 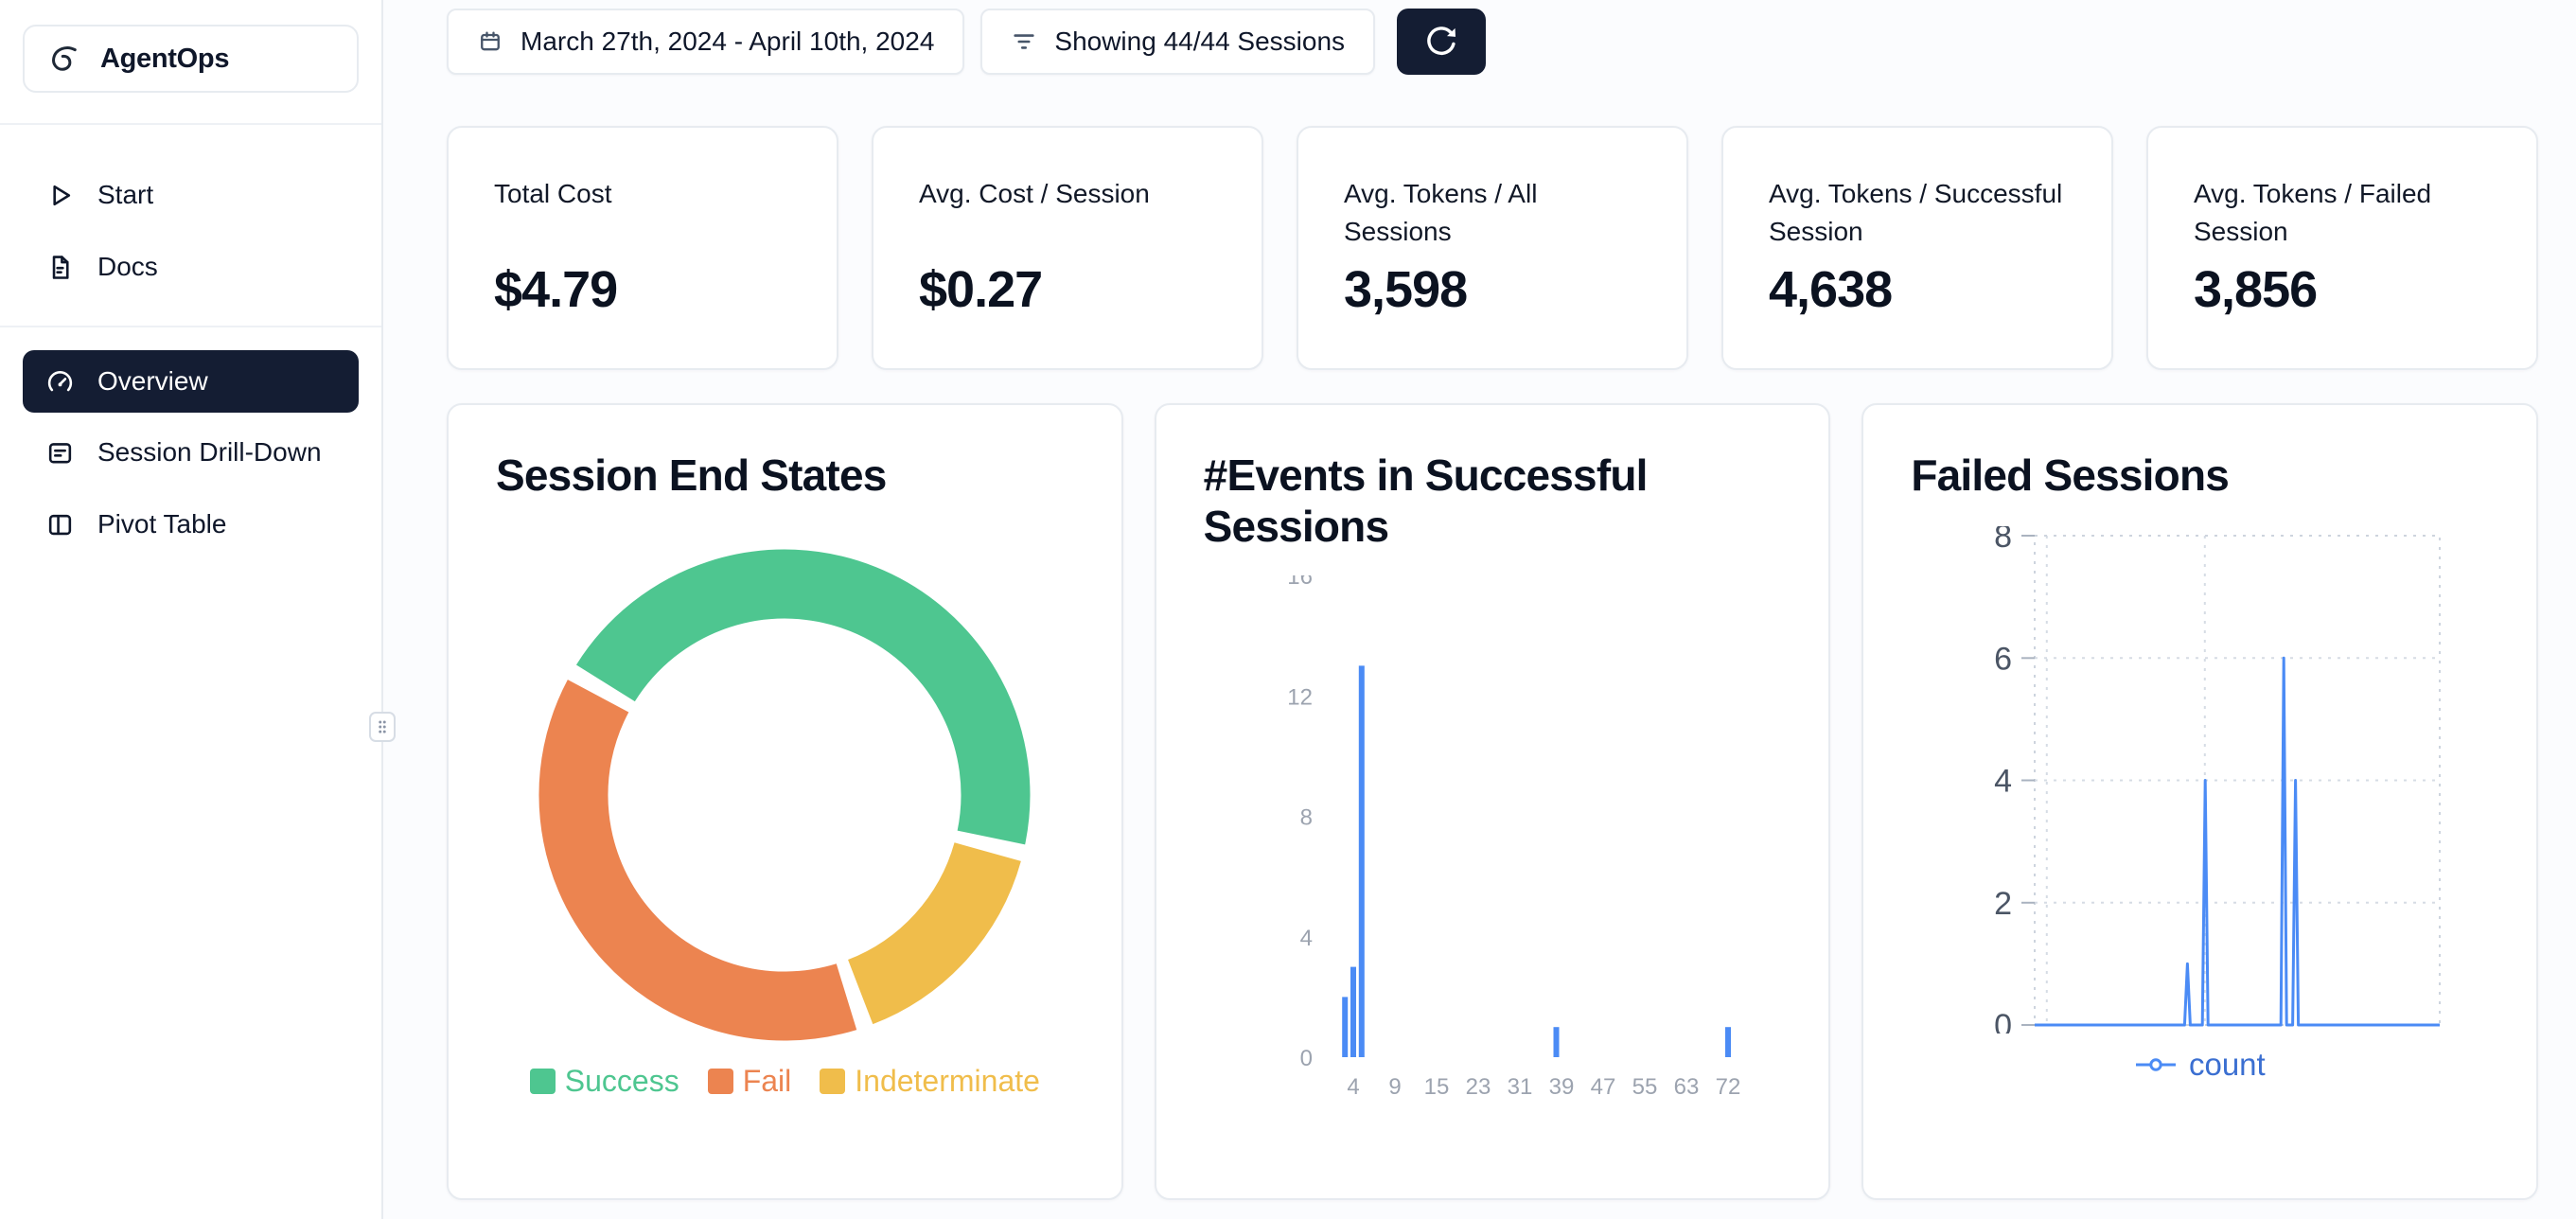 I want to click on refresh-icon, so click(x=1441, y=41).